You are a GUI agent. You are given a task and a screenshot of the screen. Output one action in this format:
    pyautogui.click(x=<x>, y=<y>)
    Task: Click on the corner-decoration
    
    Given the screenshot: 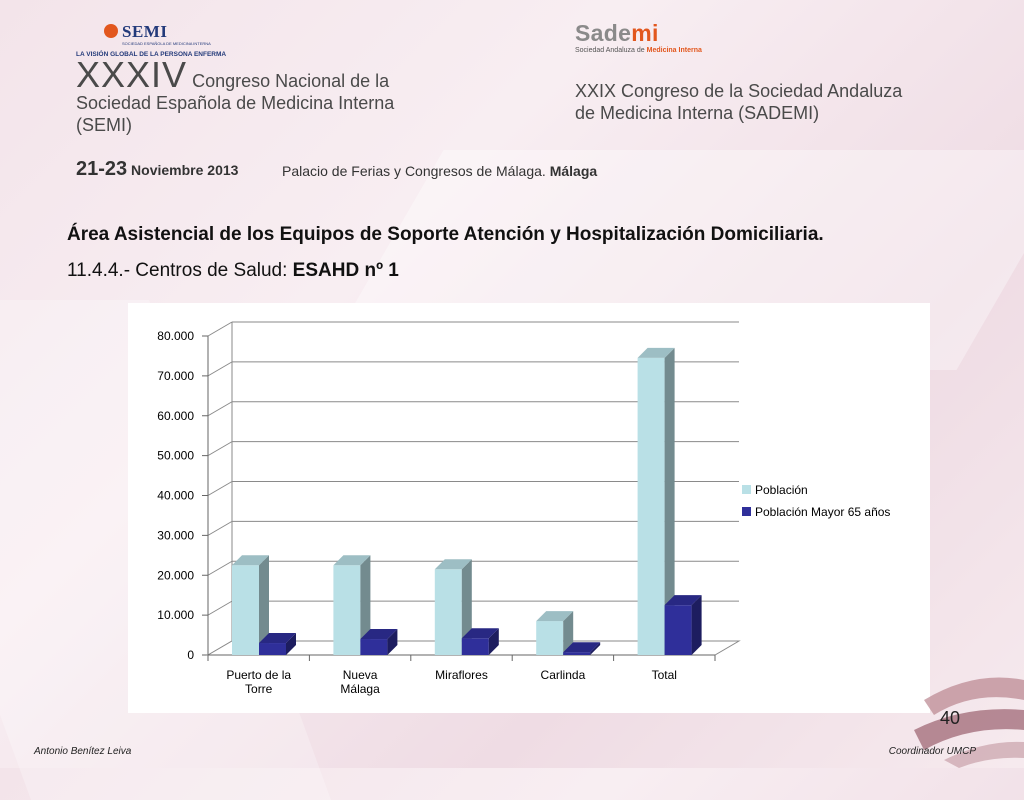 What is the action you would take?
    pyautogui.click(x=969, y=722)
    